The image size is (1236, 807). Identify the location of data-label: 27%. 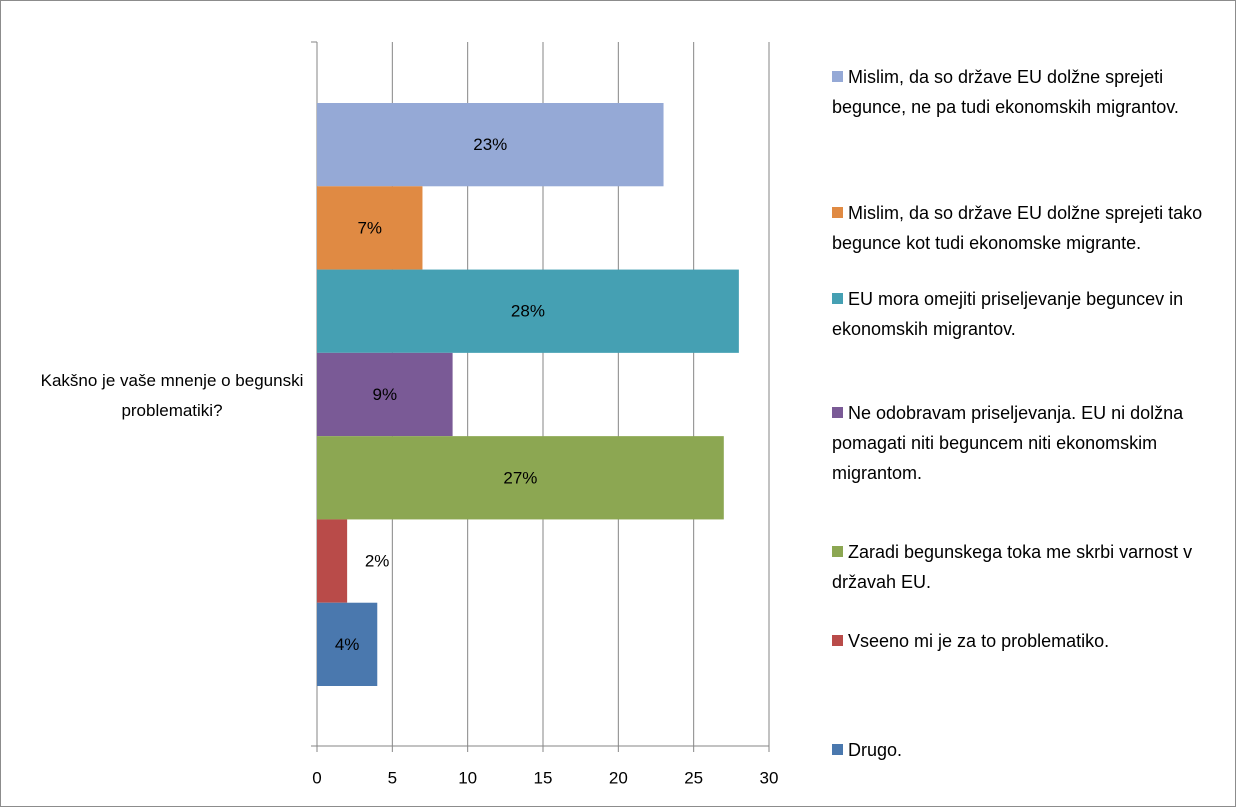
(520, 477).